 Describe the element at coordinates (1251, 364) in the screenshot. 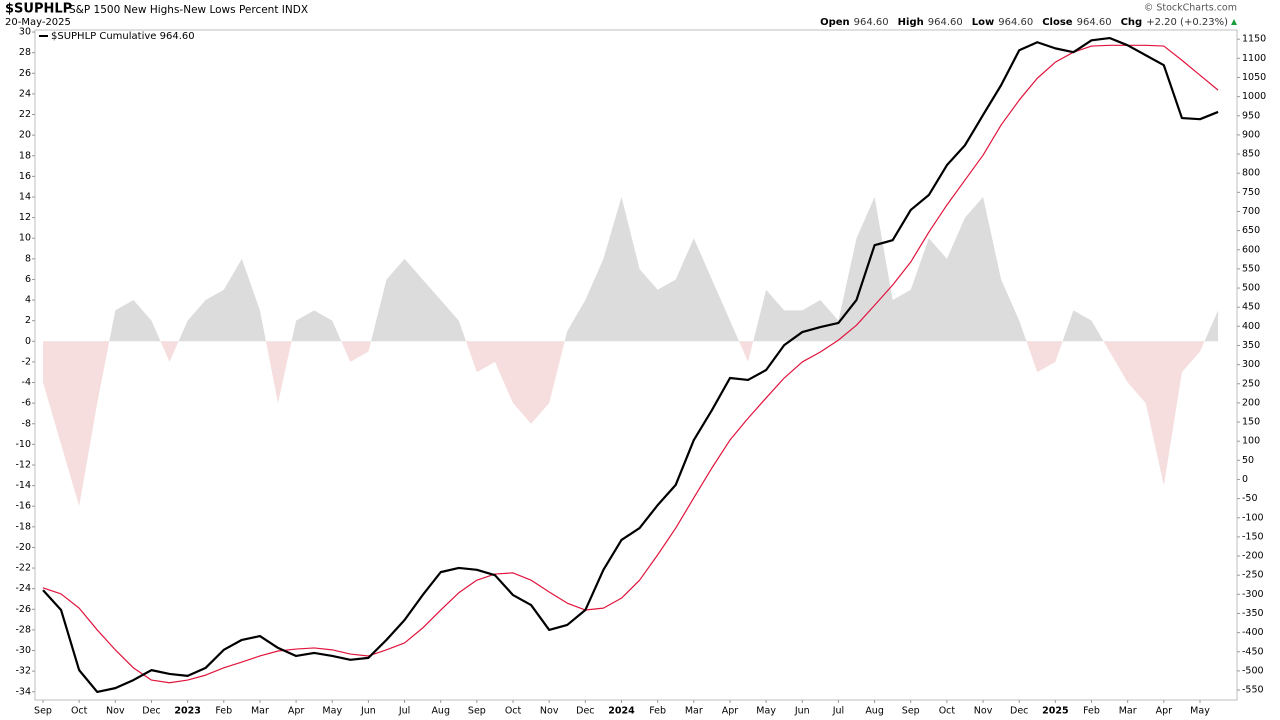

I see `y2-tick-label: 300` at that location.